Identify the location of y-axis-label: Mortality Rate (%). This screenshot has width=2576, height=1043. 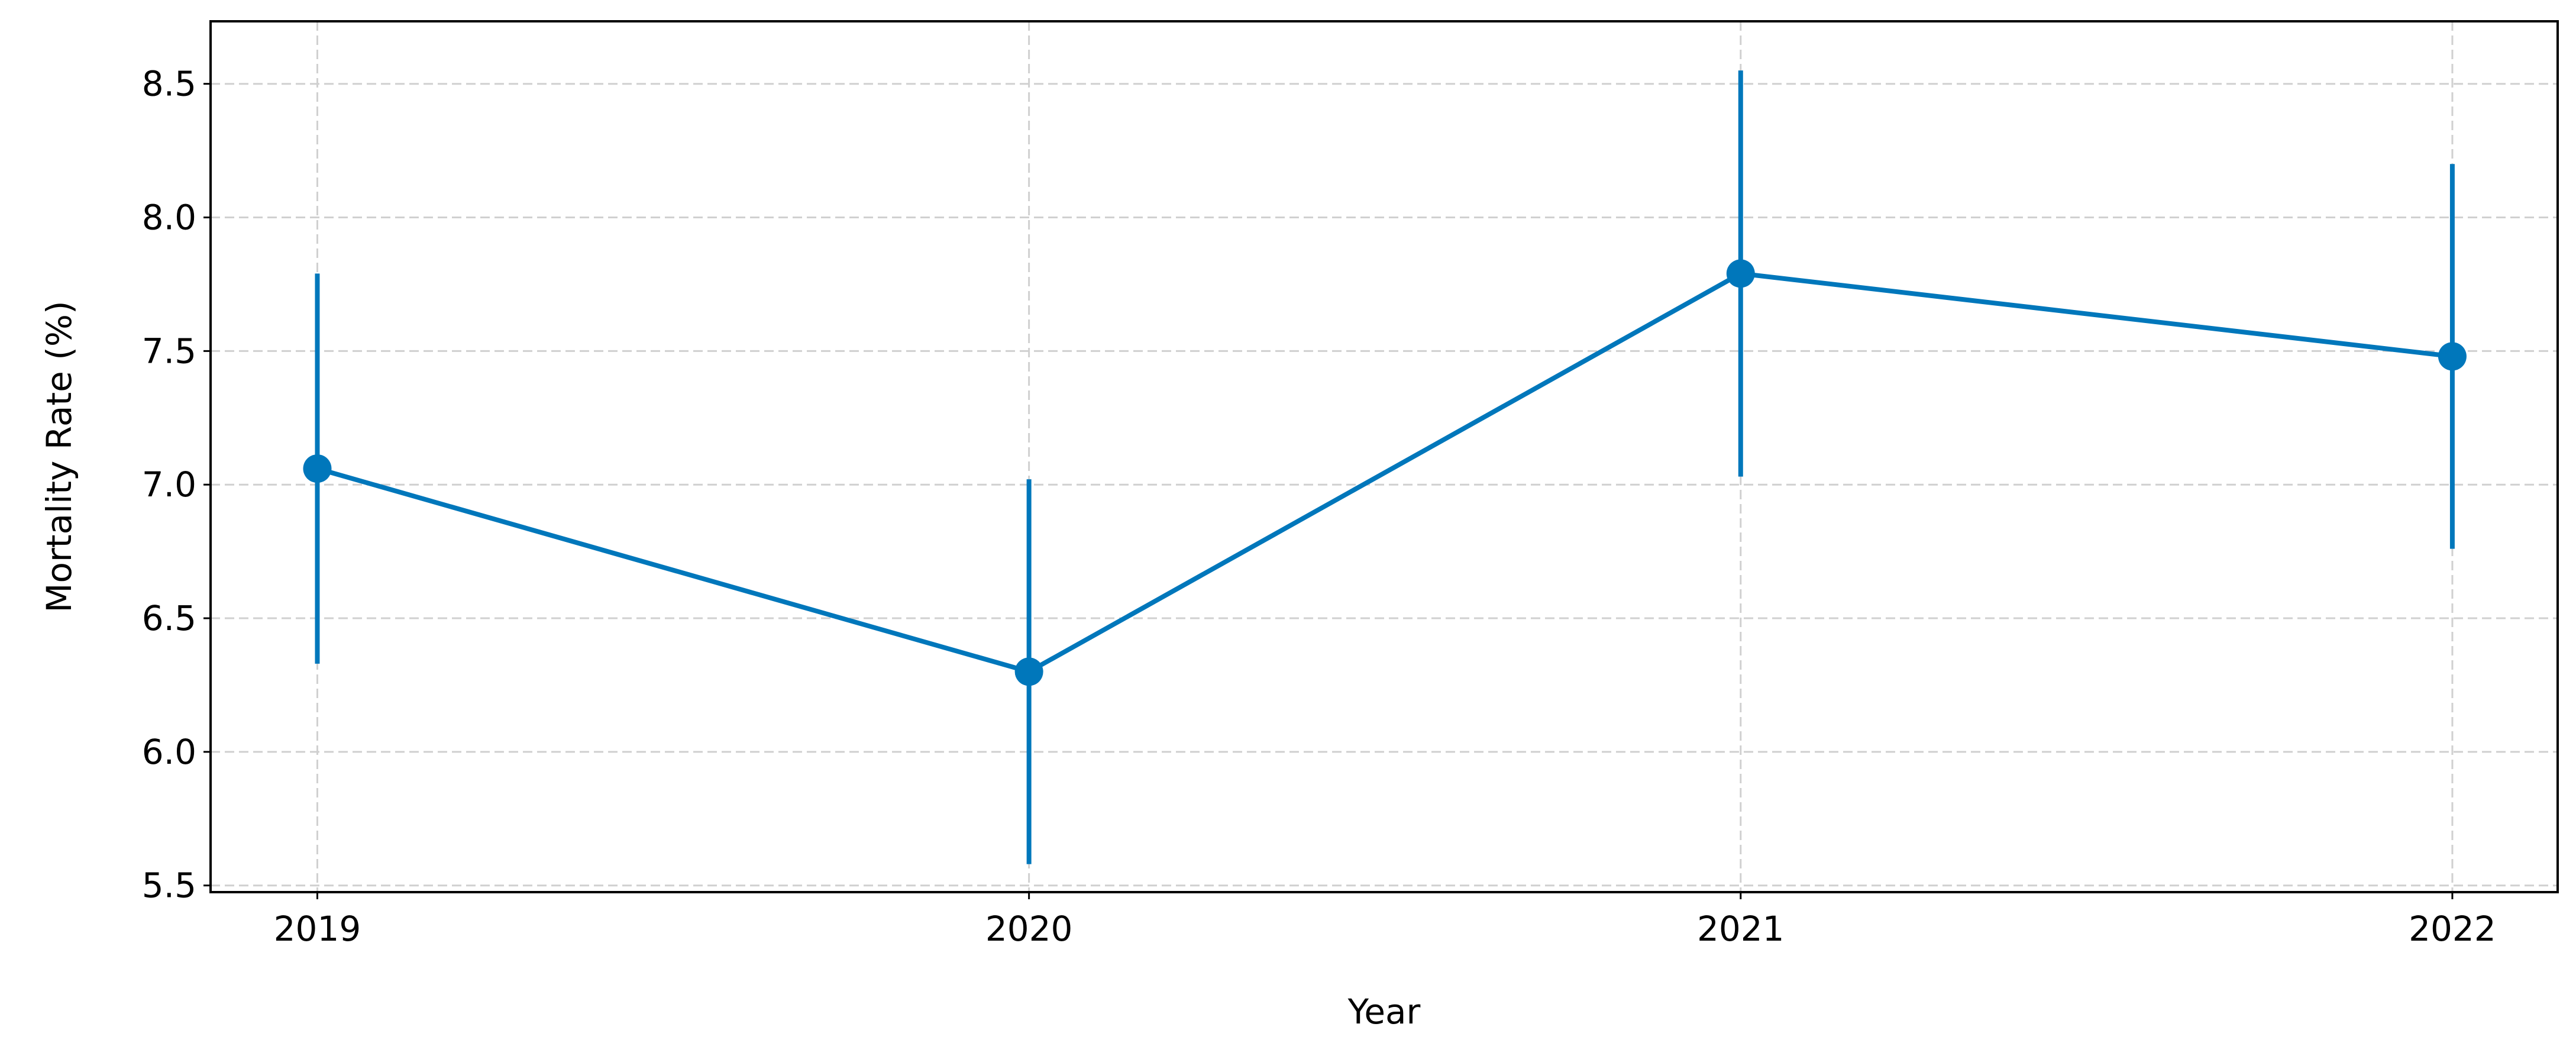
(59, 456).